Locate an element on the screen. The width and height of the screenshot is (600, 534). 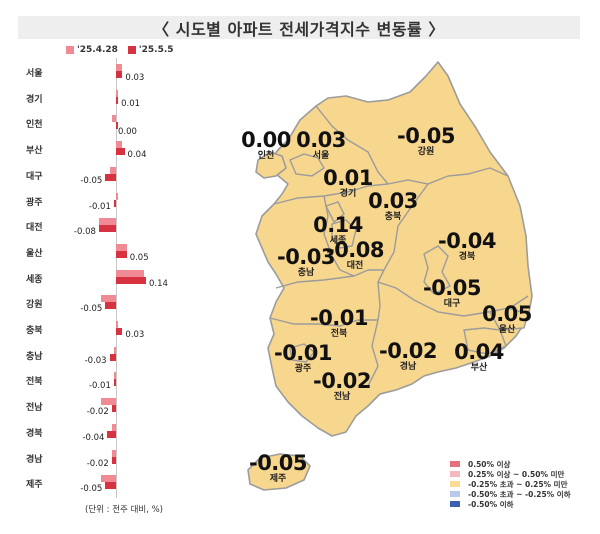
bar-row: 경남 -0.02 is located at coordinates (110, 462).